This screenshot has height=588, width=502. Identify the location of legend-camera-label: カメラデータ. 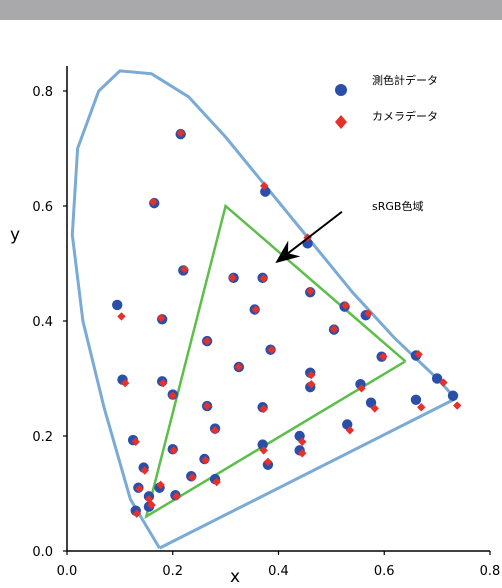
(405, 116).